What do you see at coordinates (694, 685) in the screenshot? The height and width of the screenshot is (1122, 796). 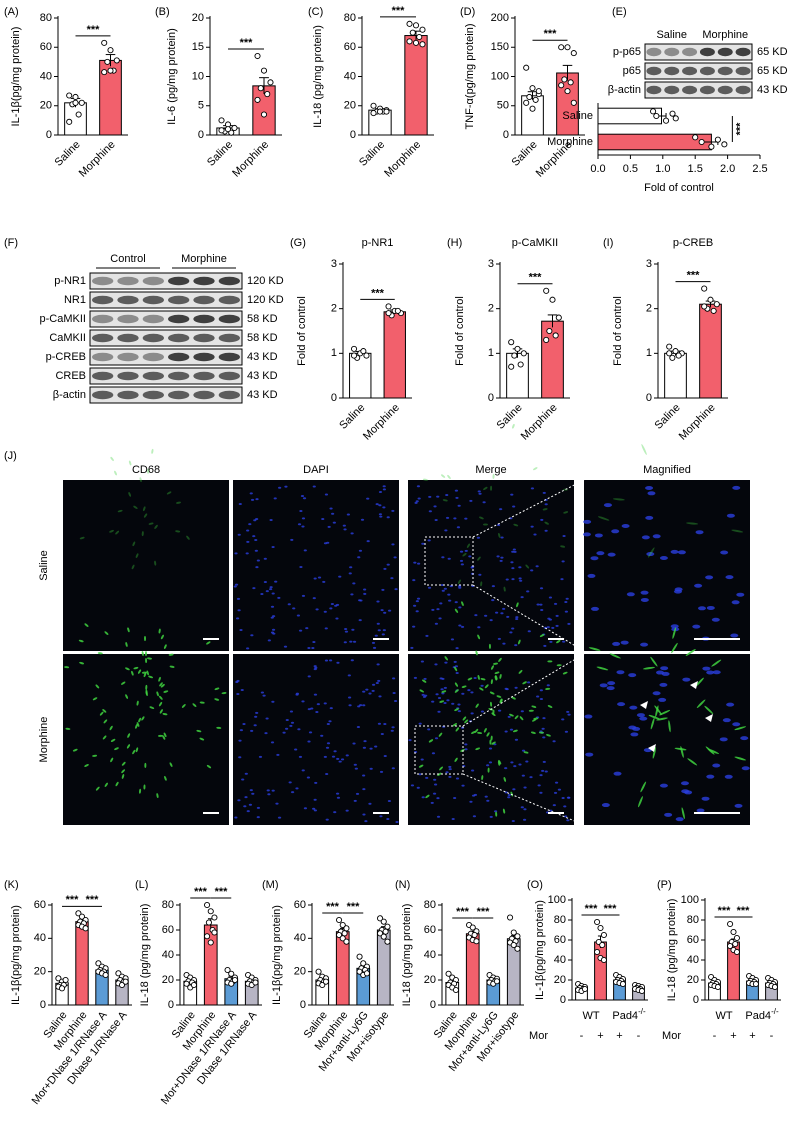 I see `arrowhead` at bounding box center [694, 685].